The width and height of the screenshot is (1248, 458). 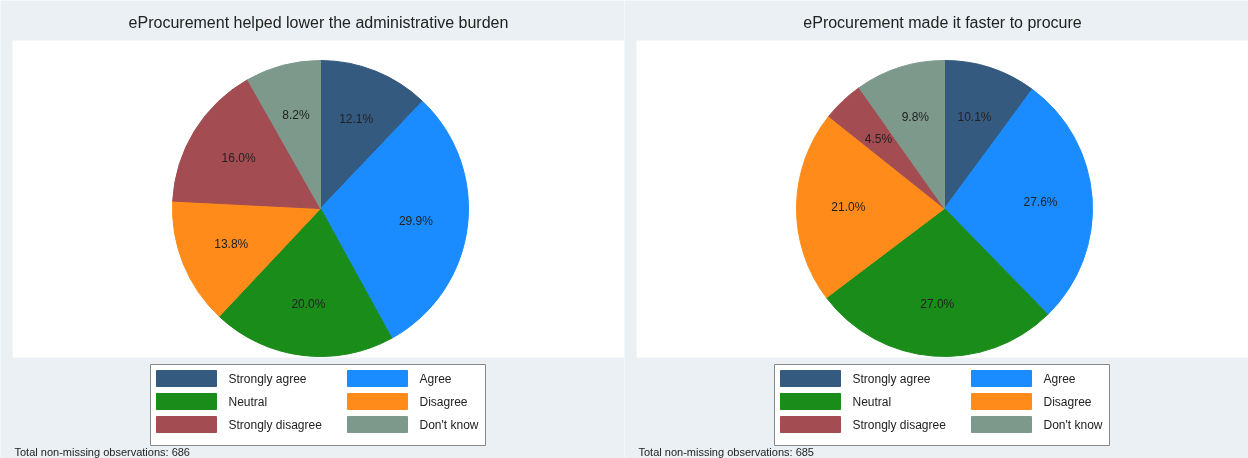 What do you see at coordinates (356, 119) in the screenshot?
I see `data-label: 12.1%` at bounding box center [356, 119].